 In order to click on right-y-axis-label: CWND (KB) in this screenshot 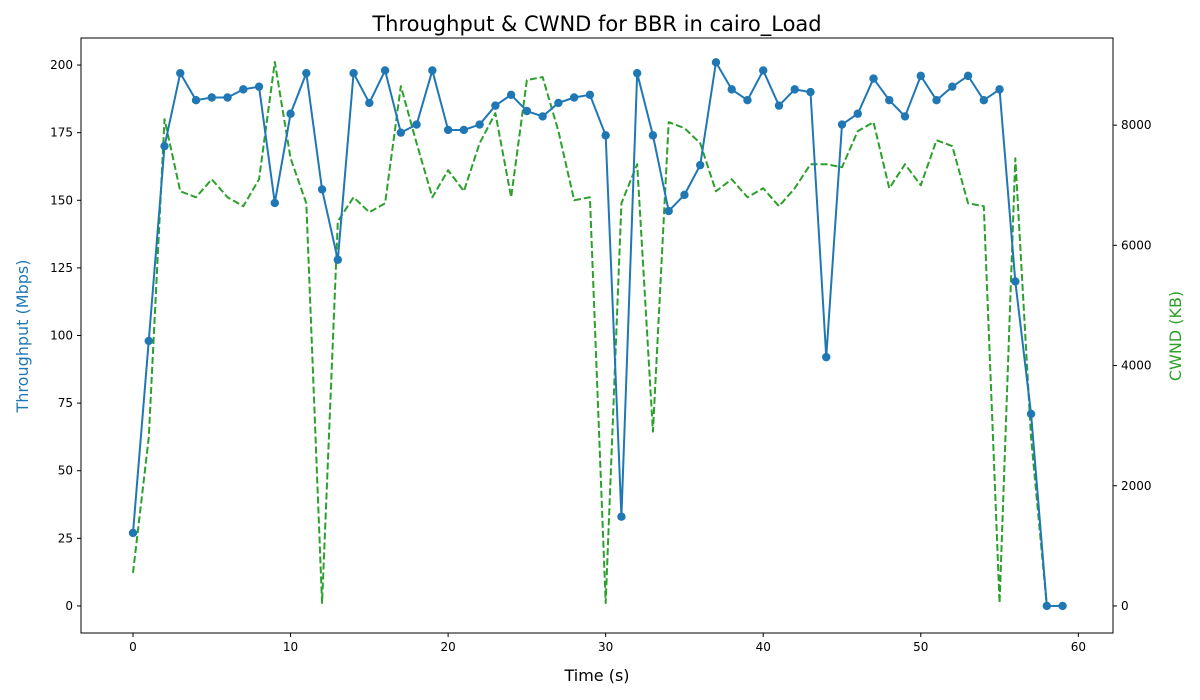, I will do `click(1175, 336)`.